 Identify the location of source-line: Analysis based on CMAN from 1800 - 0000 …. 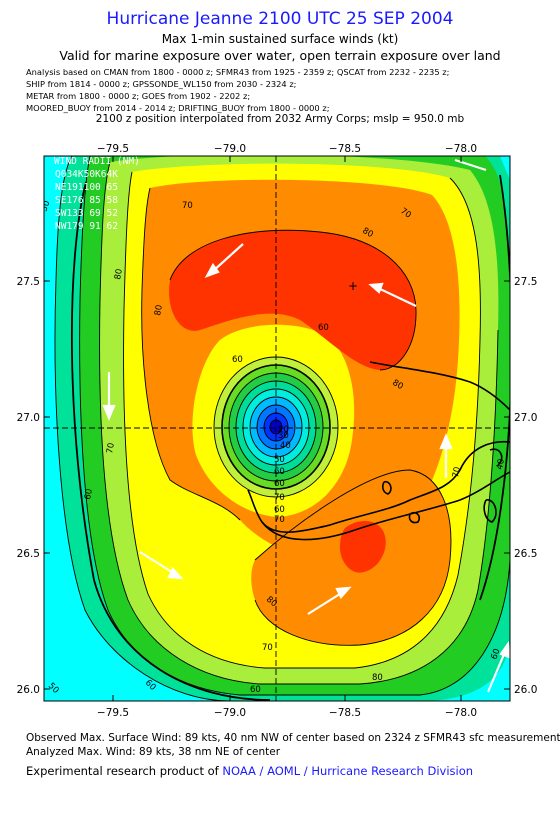
(238, 72).